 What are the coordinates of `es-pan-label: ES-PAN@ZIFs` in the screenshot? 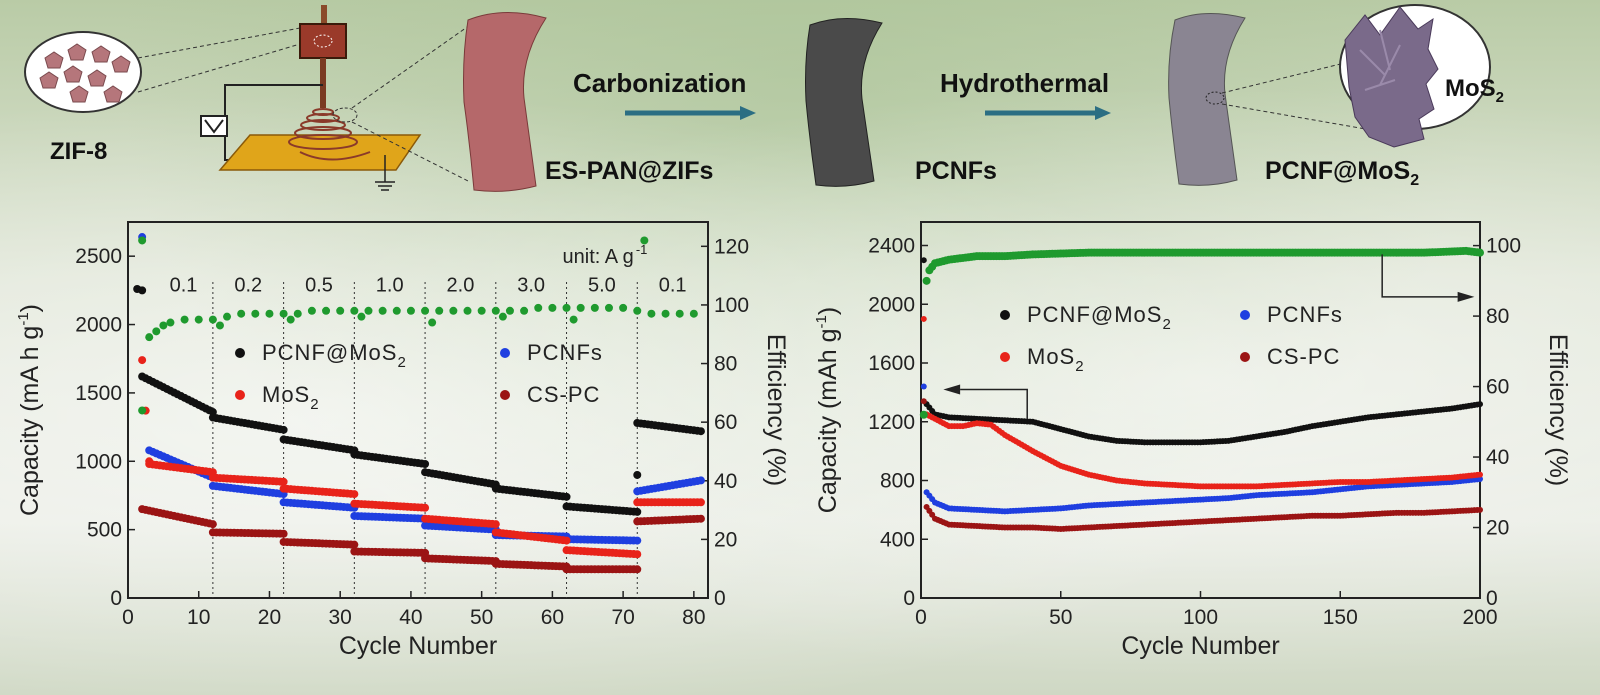 It's located at (629, 171).